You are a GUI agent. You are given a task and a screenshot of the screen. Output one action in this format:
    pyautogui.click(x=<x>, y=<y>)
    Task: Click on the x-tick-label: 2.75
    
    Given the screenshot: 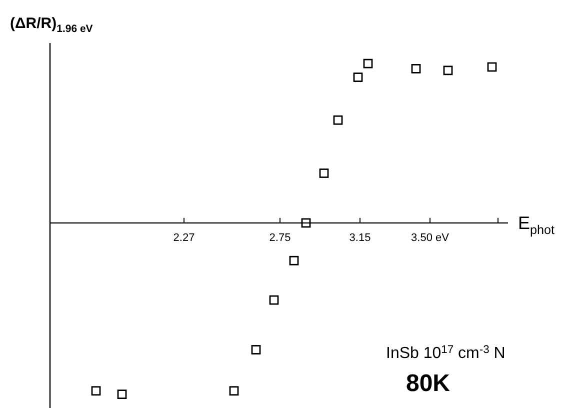 What is the action you would take?
    pyautogui.click(x=280, y=238)
    